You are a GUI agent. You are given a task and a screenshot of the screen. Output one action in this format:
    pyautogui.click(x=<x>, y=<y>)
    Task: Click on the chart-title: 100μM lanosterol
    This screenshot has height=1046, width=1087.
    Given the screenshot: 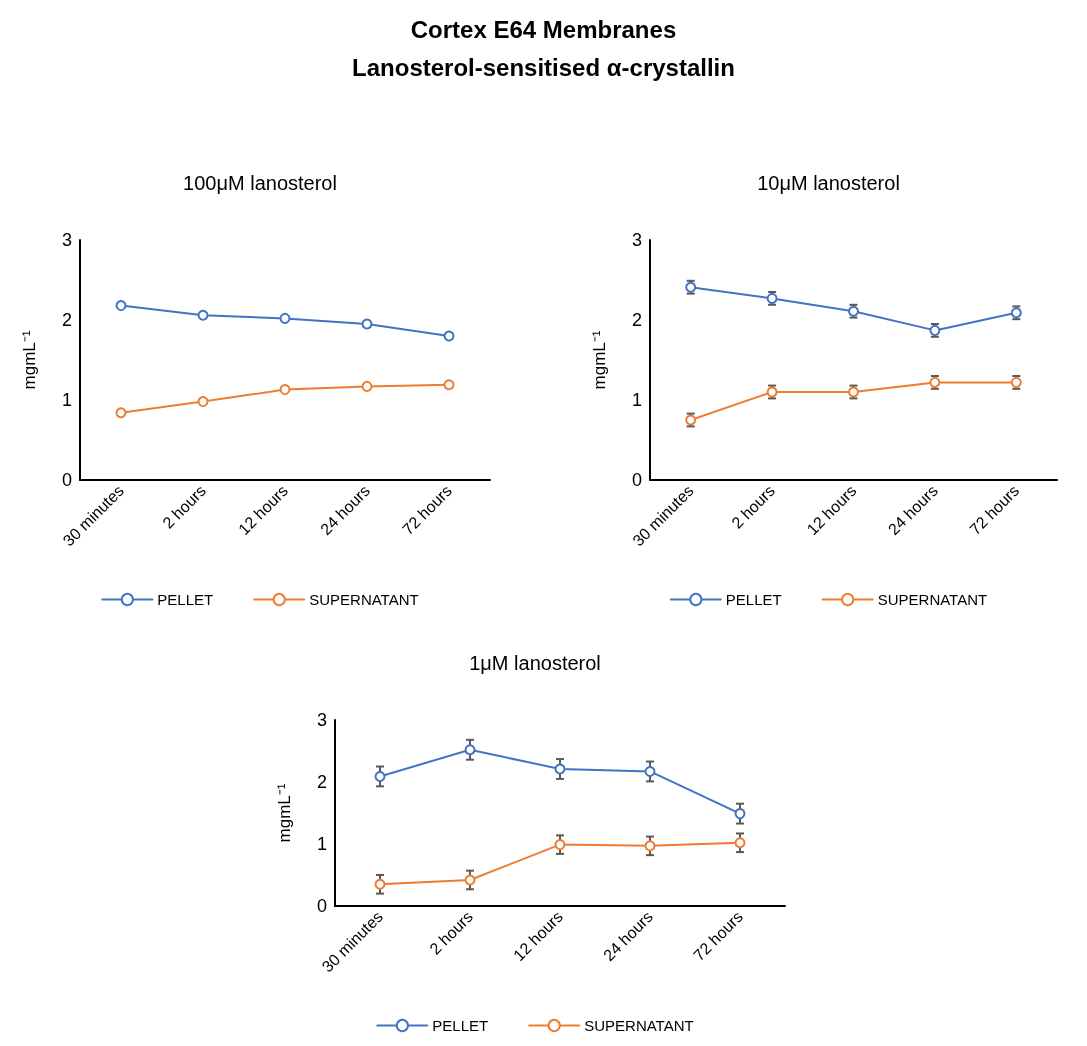 What is the action you would take?
    pyautogui.click(x=260, y=183)
    